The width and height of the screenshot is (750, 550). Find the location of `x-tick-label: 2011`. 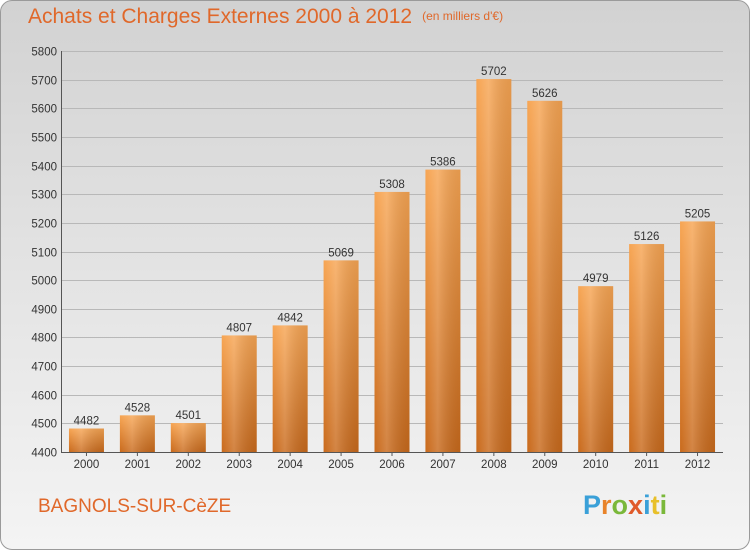

x-tick-label: 2011 is located at coordinates (646, 465).